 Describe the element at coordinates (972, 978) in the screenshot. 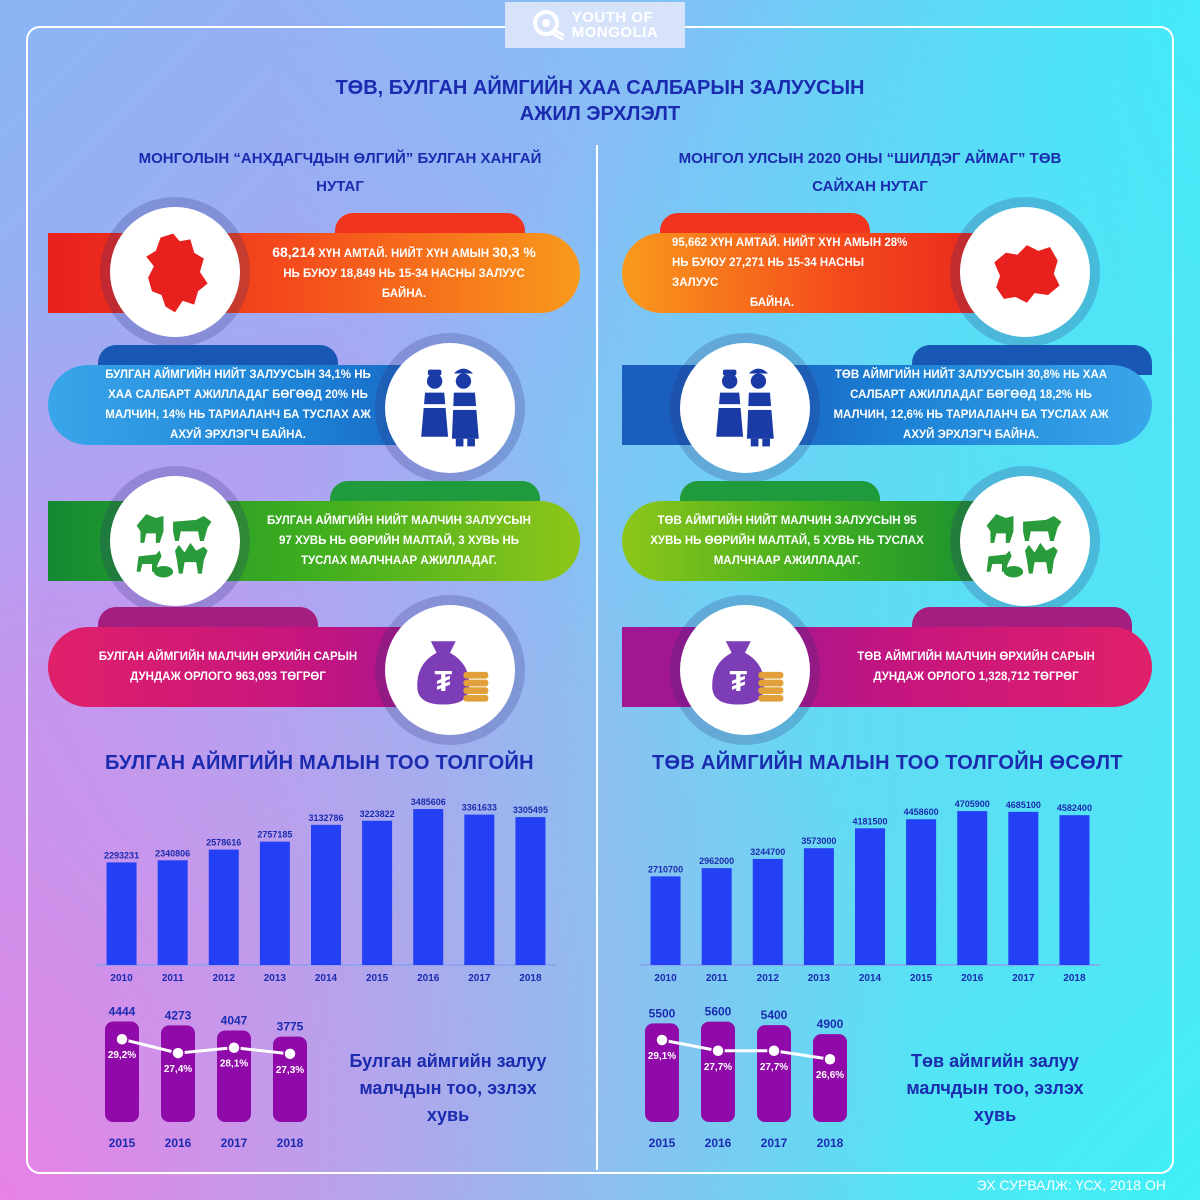

I see `tov-livestock-tick-2016: 2016` at that location.